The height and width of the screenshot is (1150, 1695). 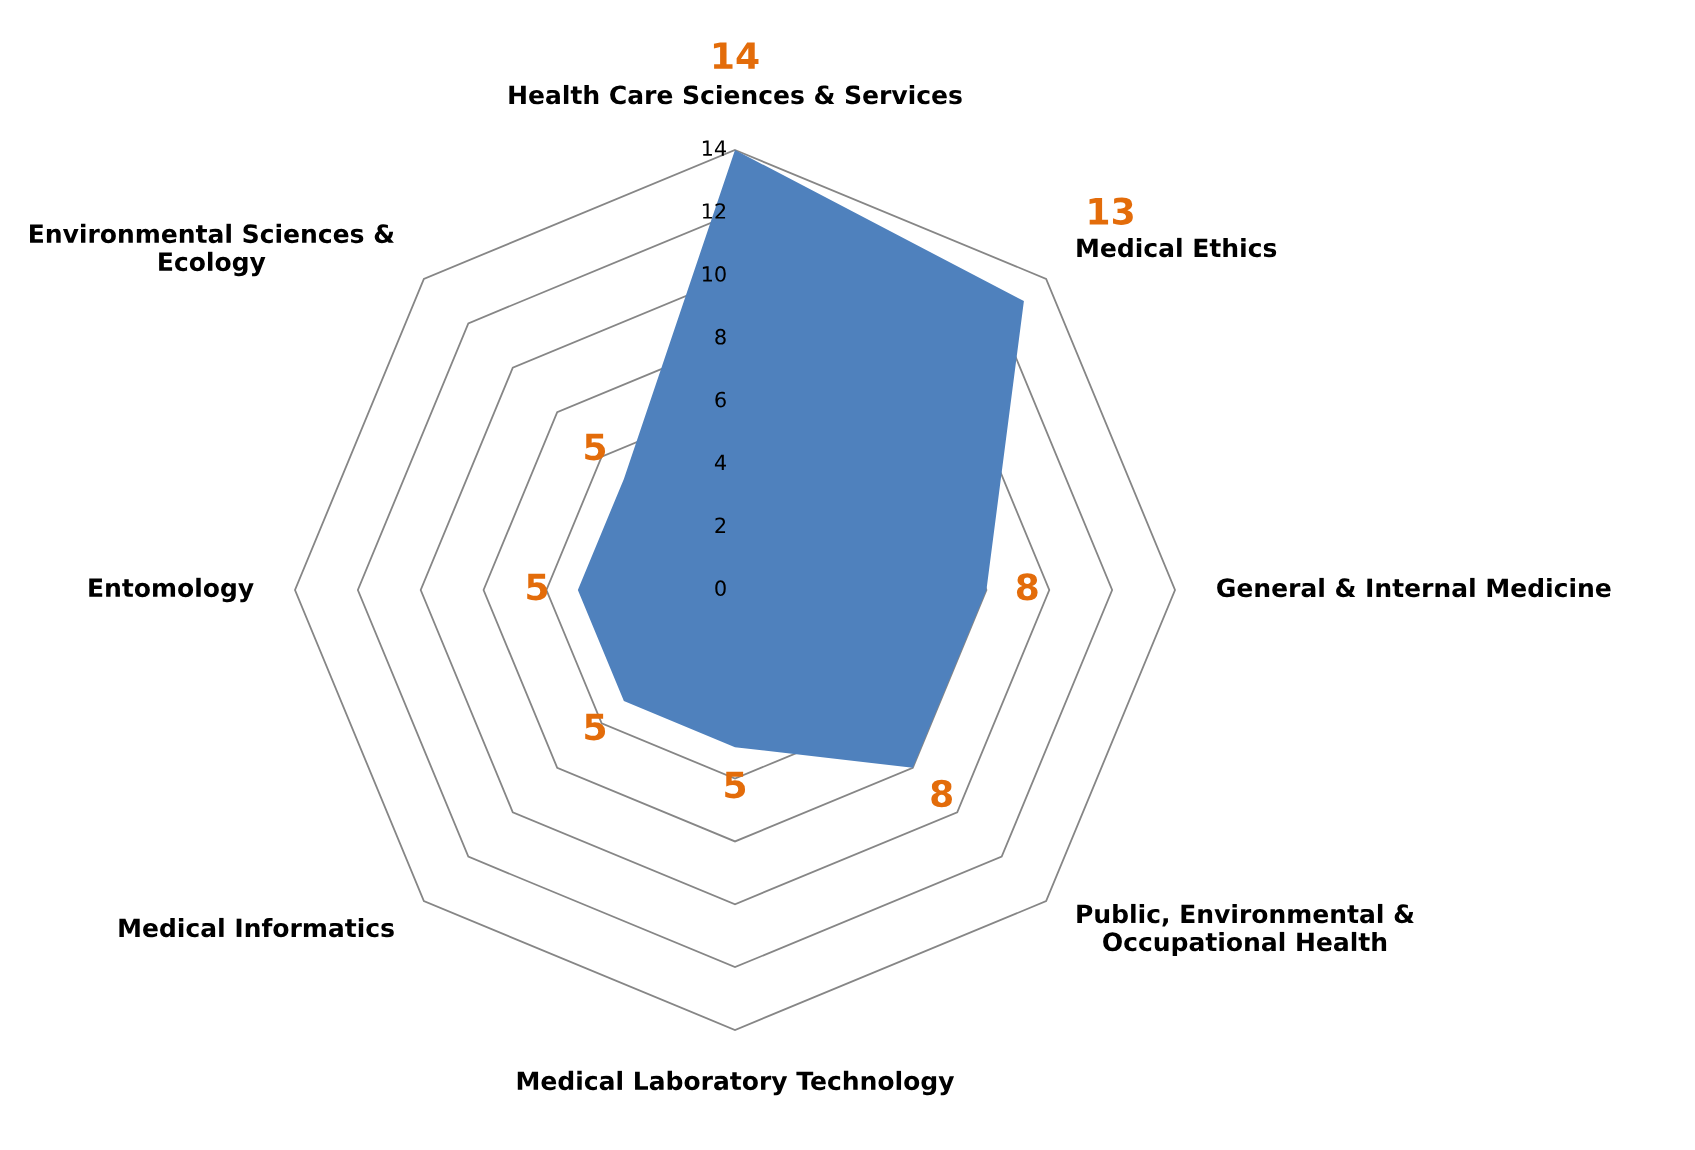 What do you see at coordinates (736, 1083) in the screenshot?
I see `spoke-label: Medical Laboratory Technology` at bounding box center [736, 1083].